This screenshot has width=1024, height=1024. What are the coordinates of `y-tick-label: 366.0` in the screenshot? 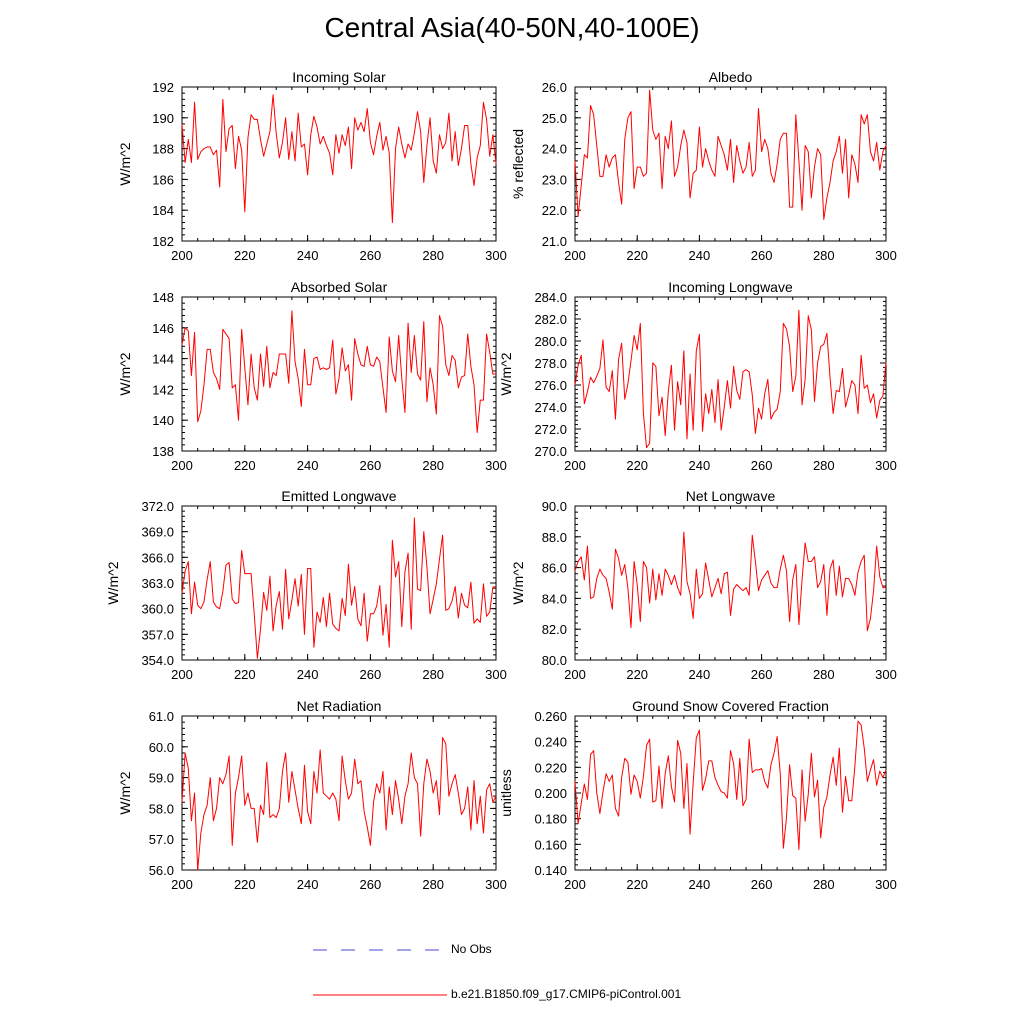 It's located at (157, 557).